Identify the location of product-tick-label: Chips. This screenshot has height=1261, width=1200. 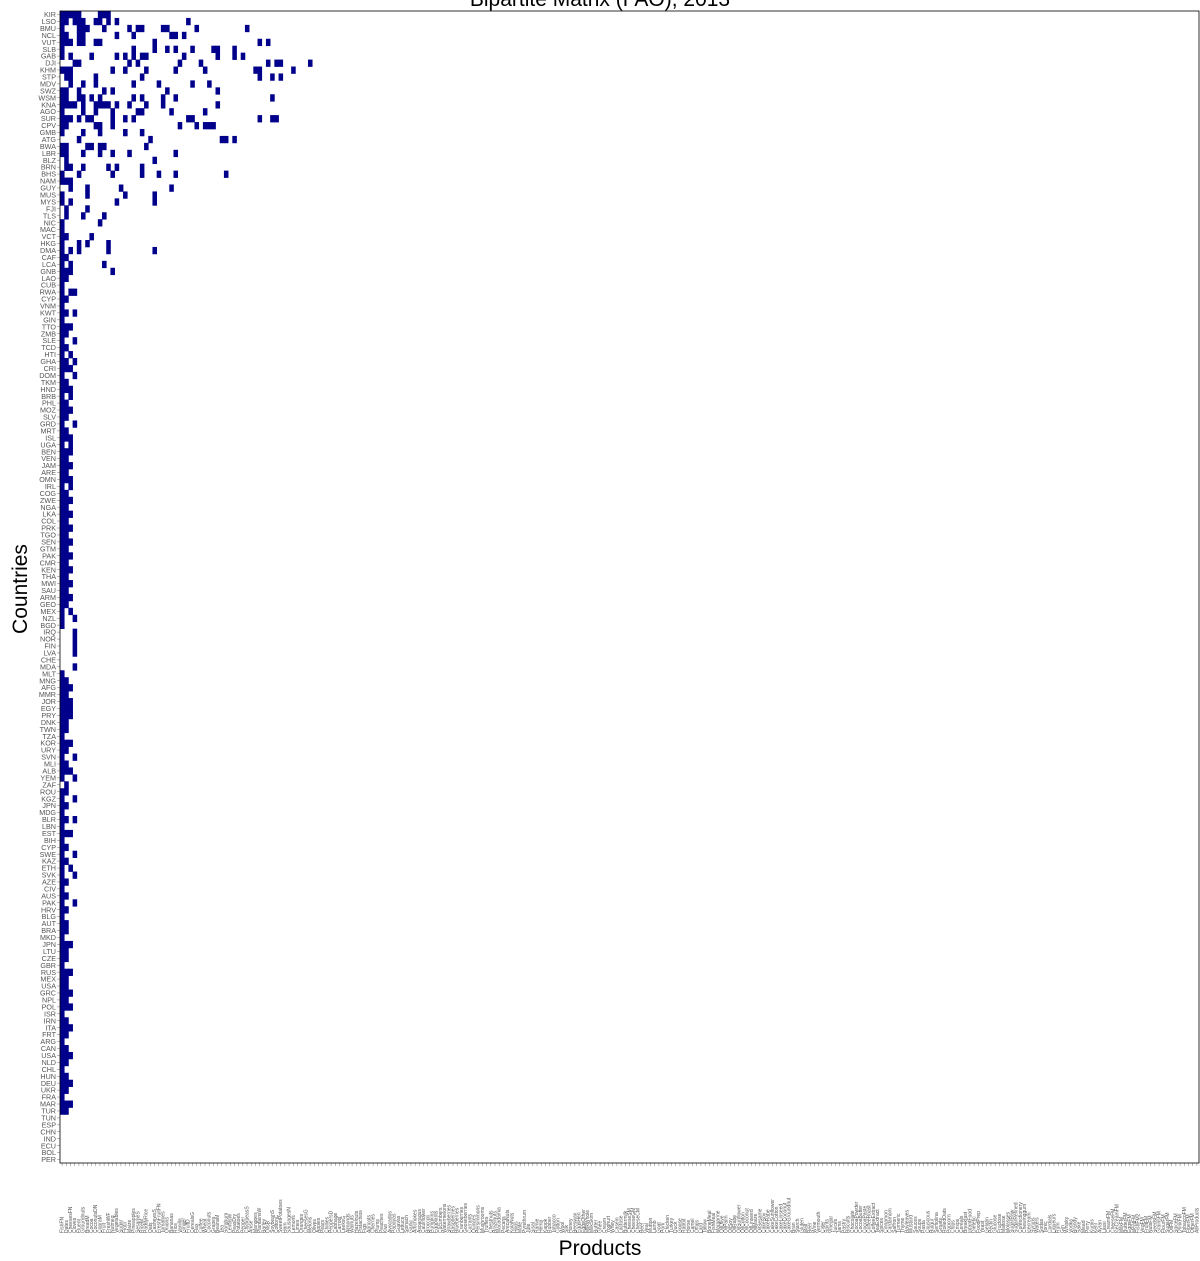
(954, 1226).